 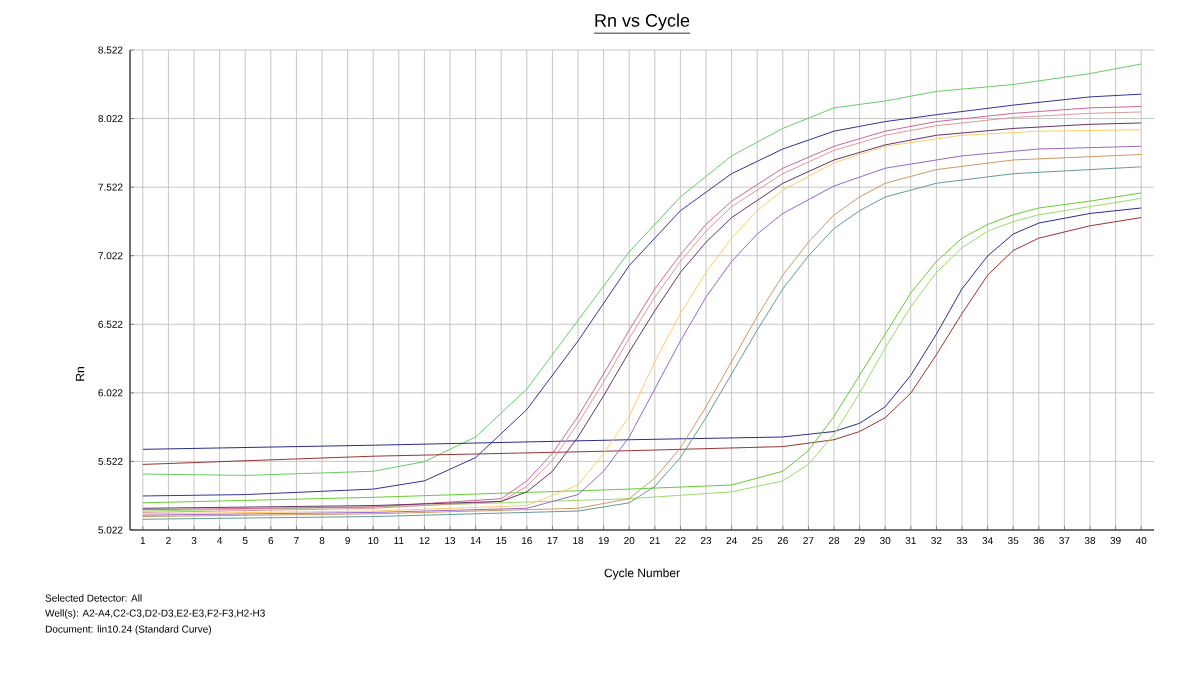 I want to click on chart-title: Rn vs Cycle, so click(x=642, y=22).